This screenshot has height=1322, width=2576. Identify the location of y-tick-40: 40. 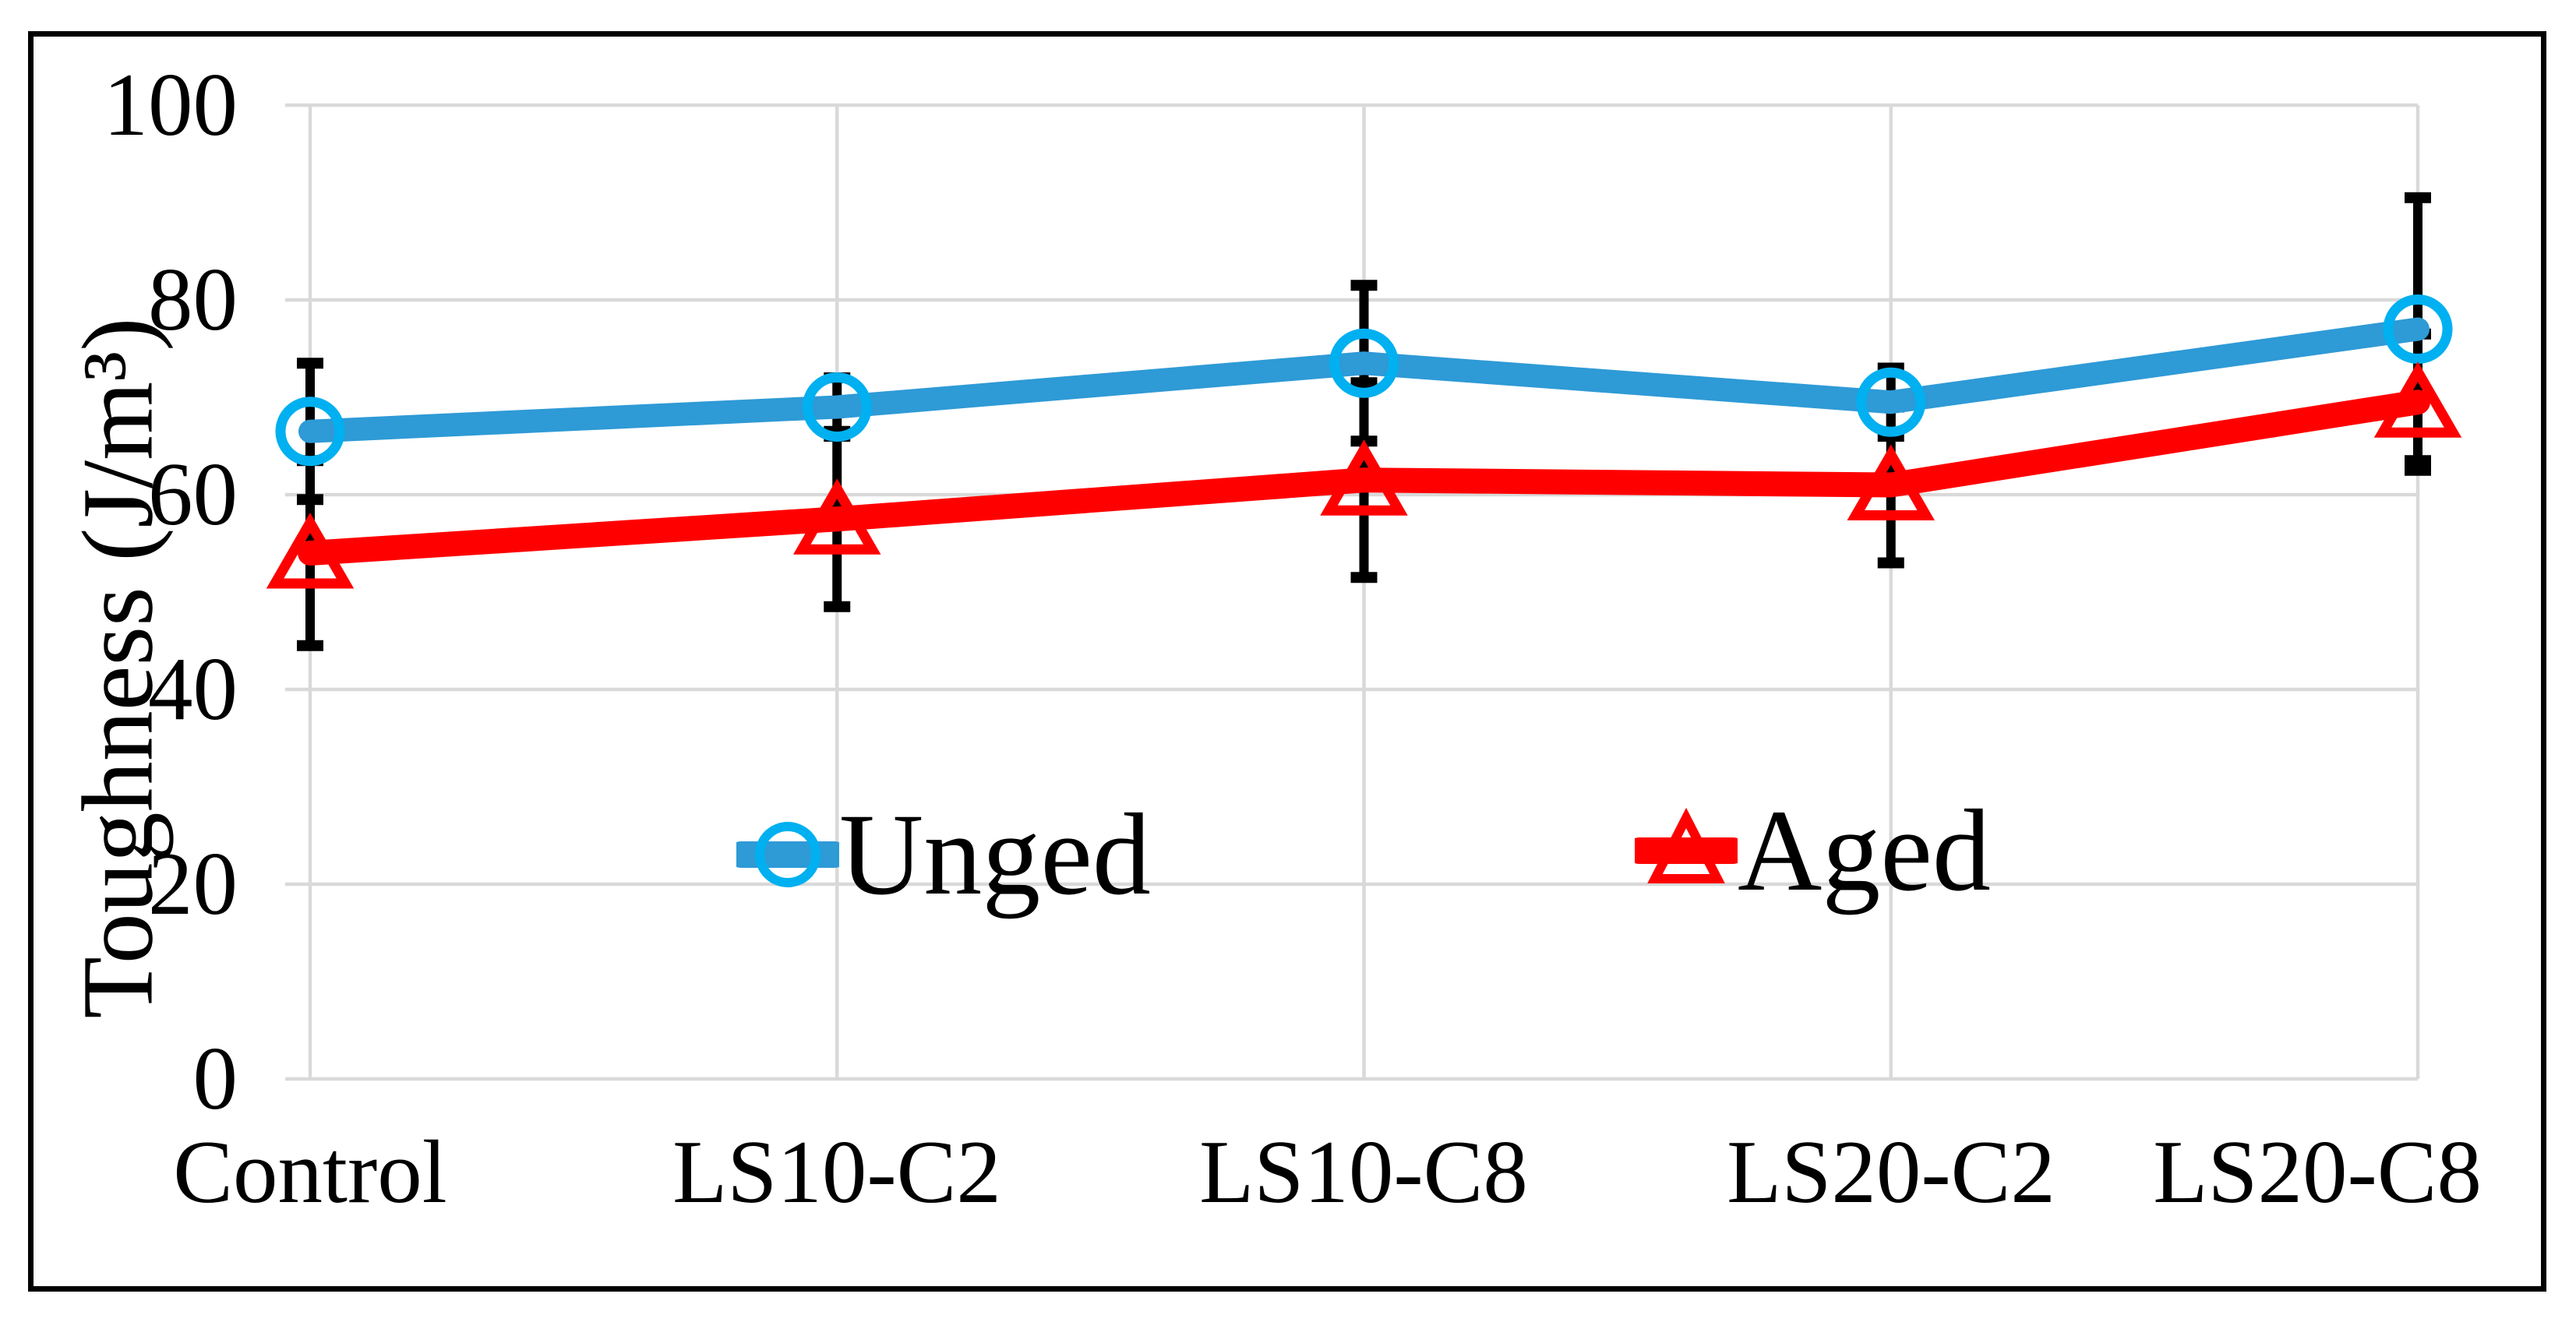
(193, 689).